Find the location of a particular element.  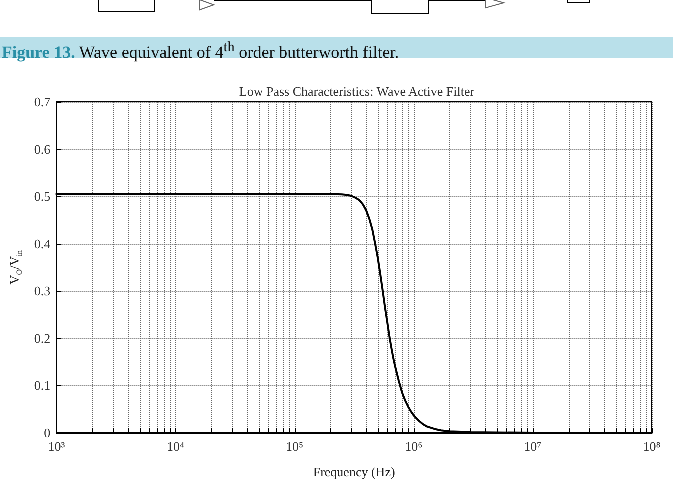

x-tick-label: 10⁶ is located at coordinates (414, 446).